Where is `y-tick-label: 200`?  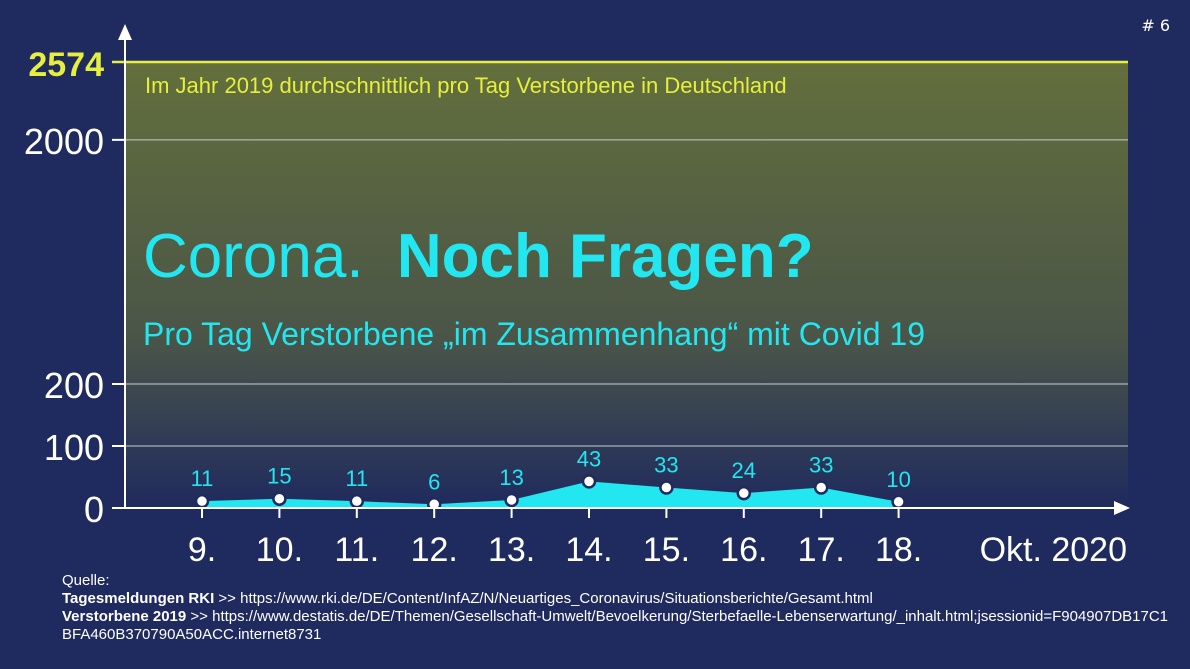
y-tick-label: 200 is located at coordinates (74, 385).